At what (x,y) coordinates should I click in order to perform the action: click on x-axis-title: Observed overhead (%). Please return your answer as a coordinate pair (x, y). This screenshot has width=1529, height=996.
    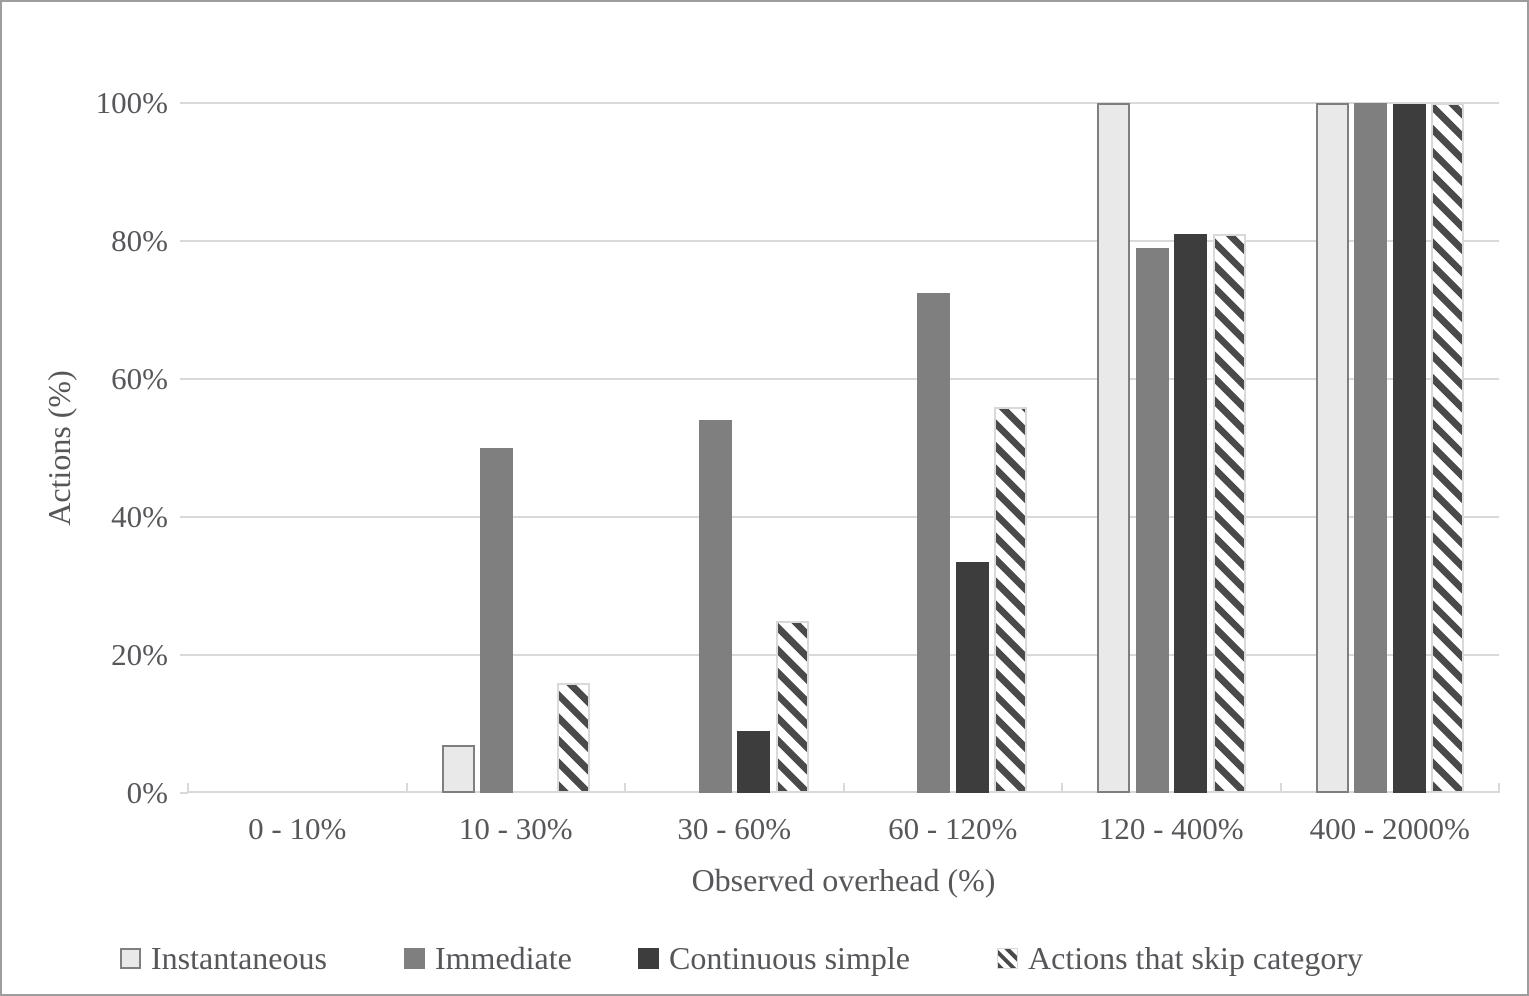
    Looking at the image, I should click on (843, 880).